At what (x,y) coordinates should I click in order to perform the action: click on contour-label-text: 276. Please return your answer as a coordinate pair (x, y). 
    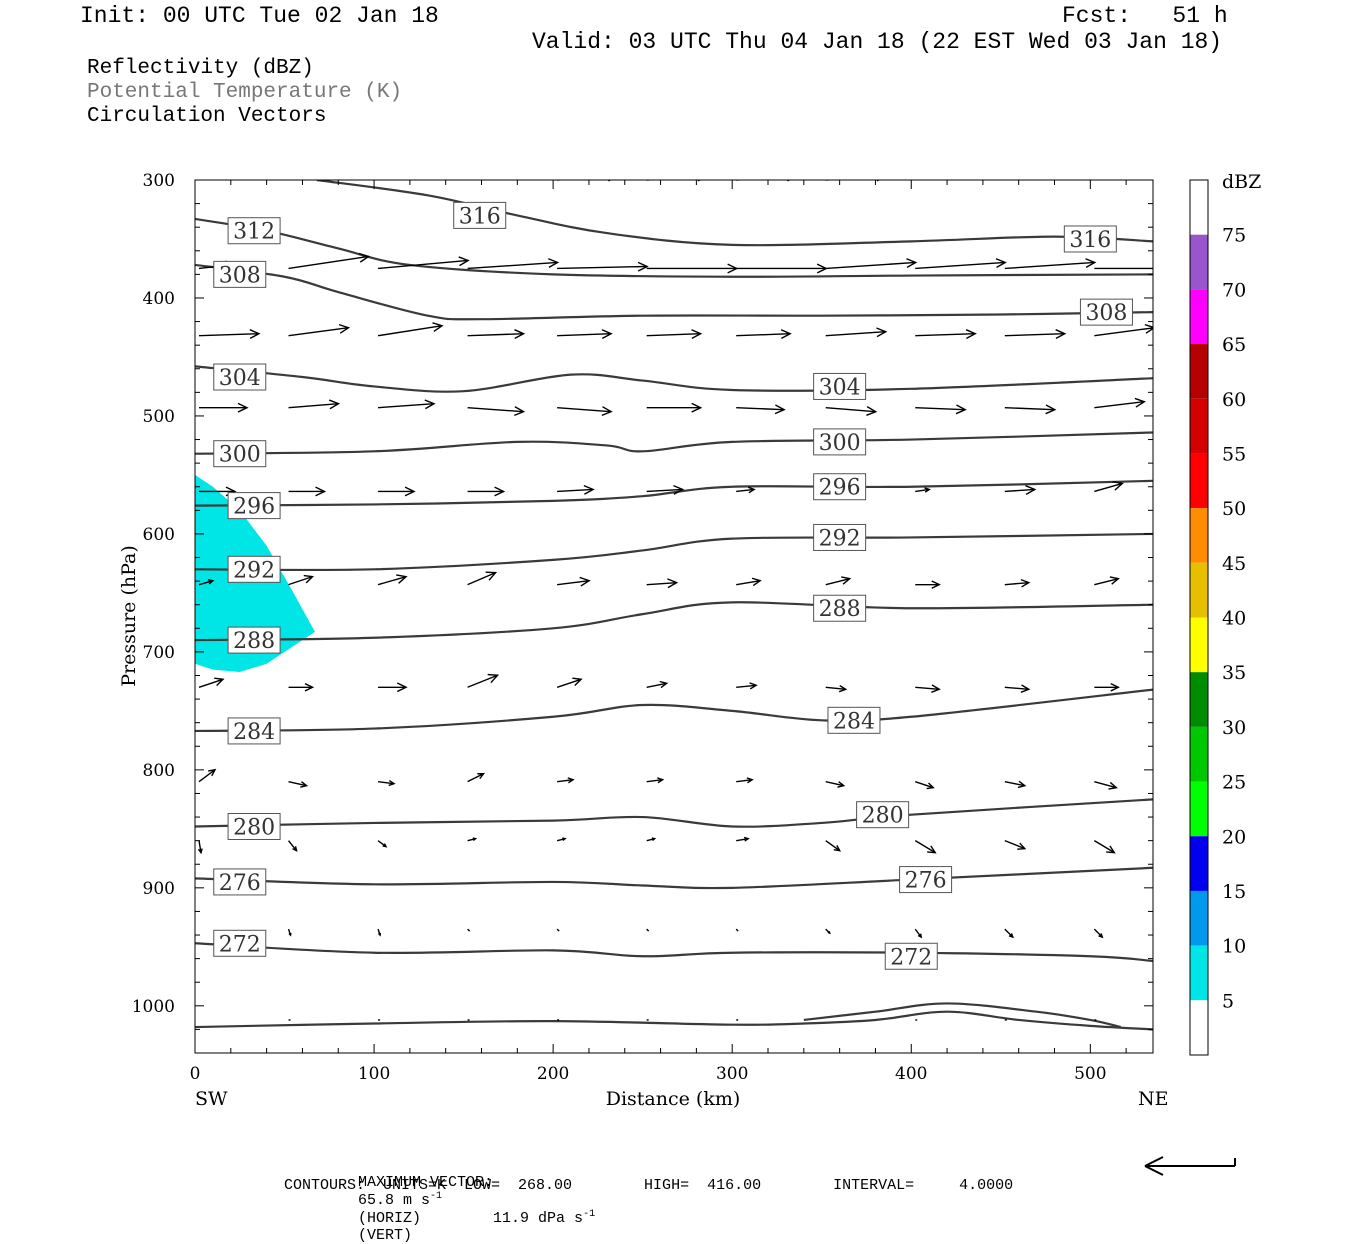
    Looking at the image, I should click on (240, 883).